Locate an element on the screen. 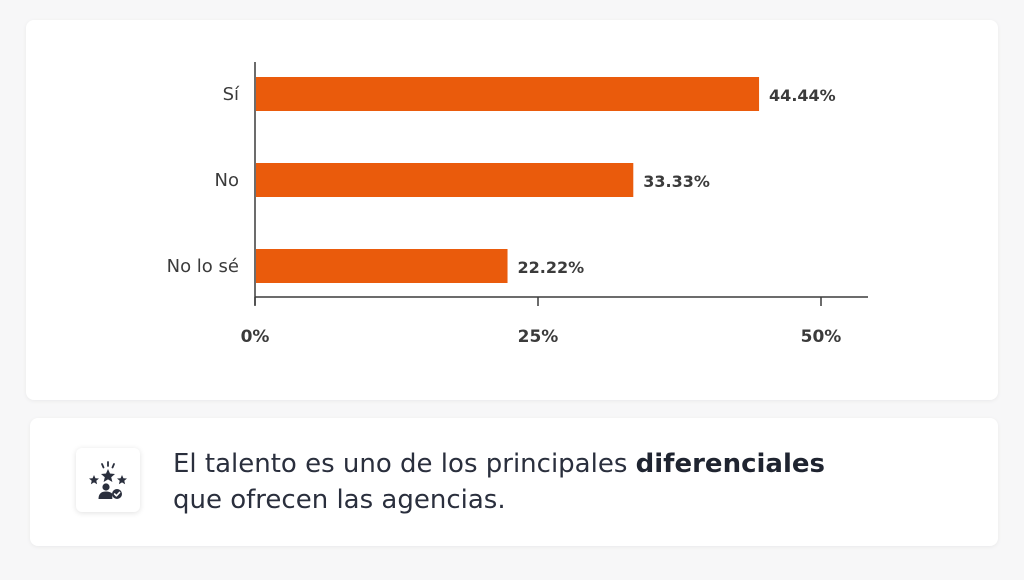 Image resolution: width=1024 pixels, height=580 pixels. value-label: 33.33% is located at coordinates (676, 181).